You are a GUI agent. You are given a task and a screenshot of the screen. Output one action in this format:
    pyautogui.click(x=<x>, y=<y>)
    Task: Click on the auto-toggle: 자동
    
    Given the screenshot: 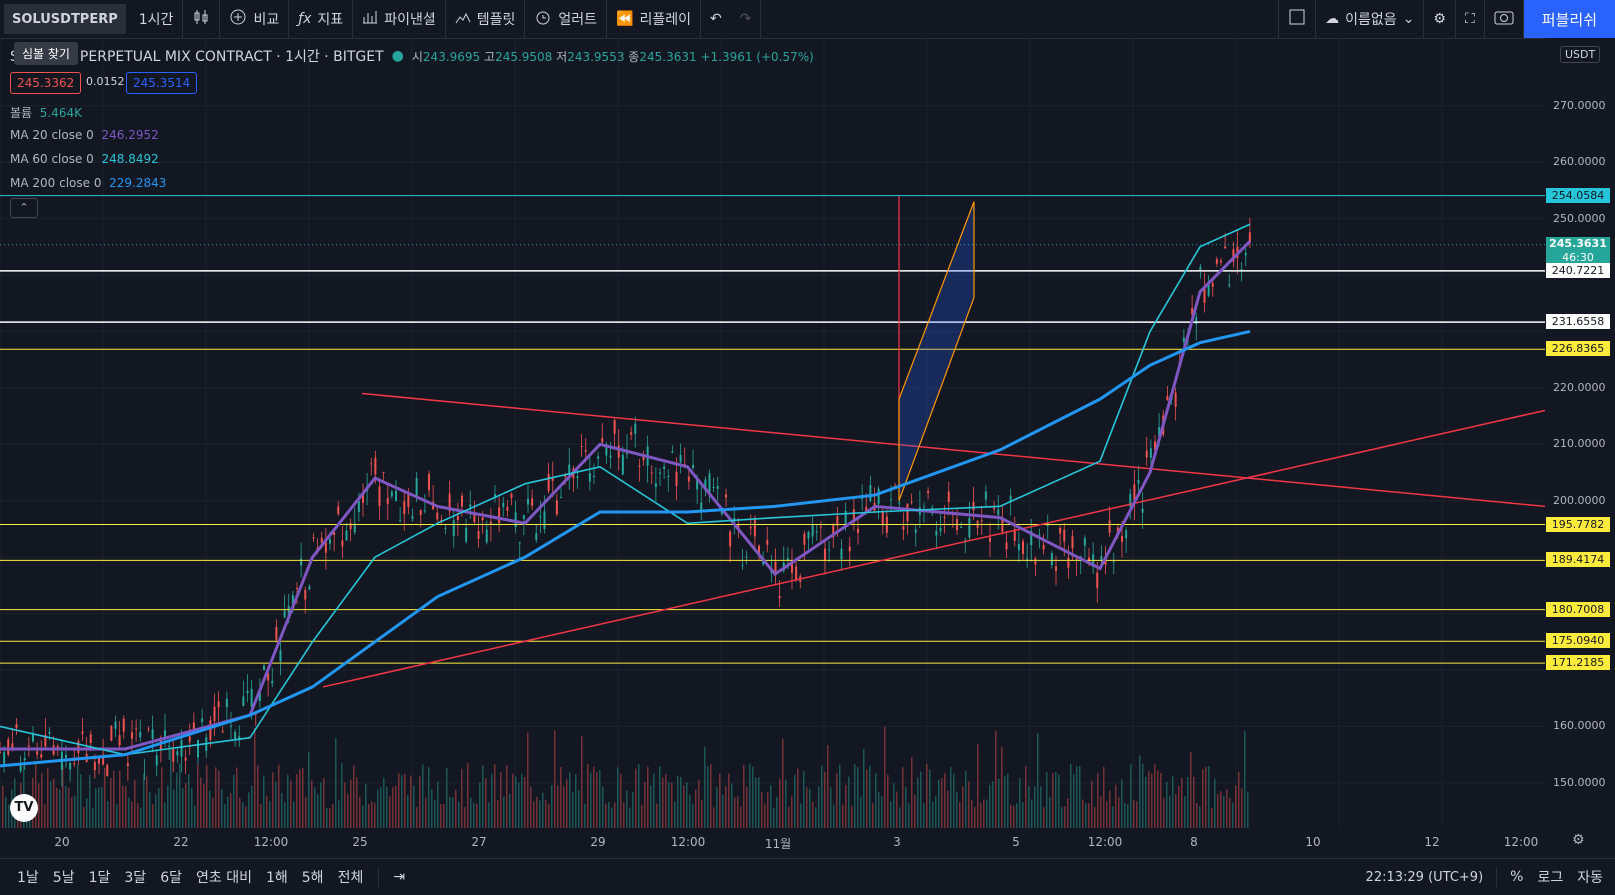 What is the action you would take?
    pyautogui.click(x=1590, y=878)
    